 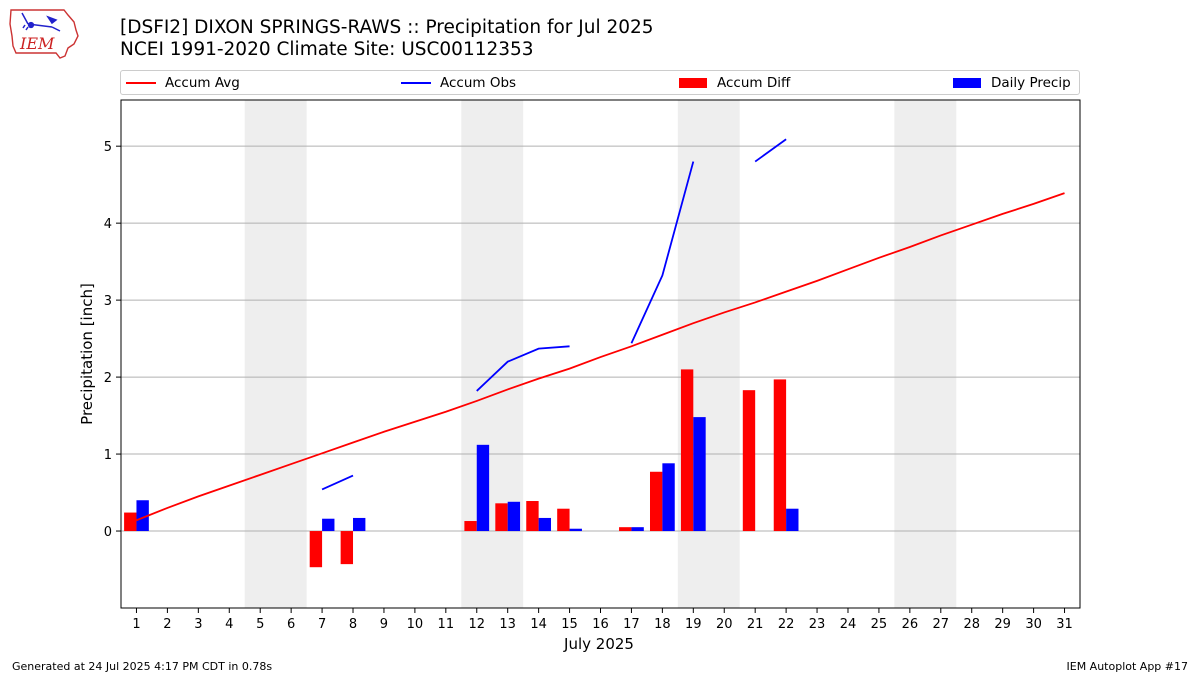 What do you see at coordinates (817, 624) in the screenshot?
I see `x-tick-label: 23` at bounding box center [817, 624].